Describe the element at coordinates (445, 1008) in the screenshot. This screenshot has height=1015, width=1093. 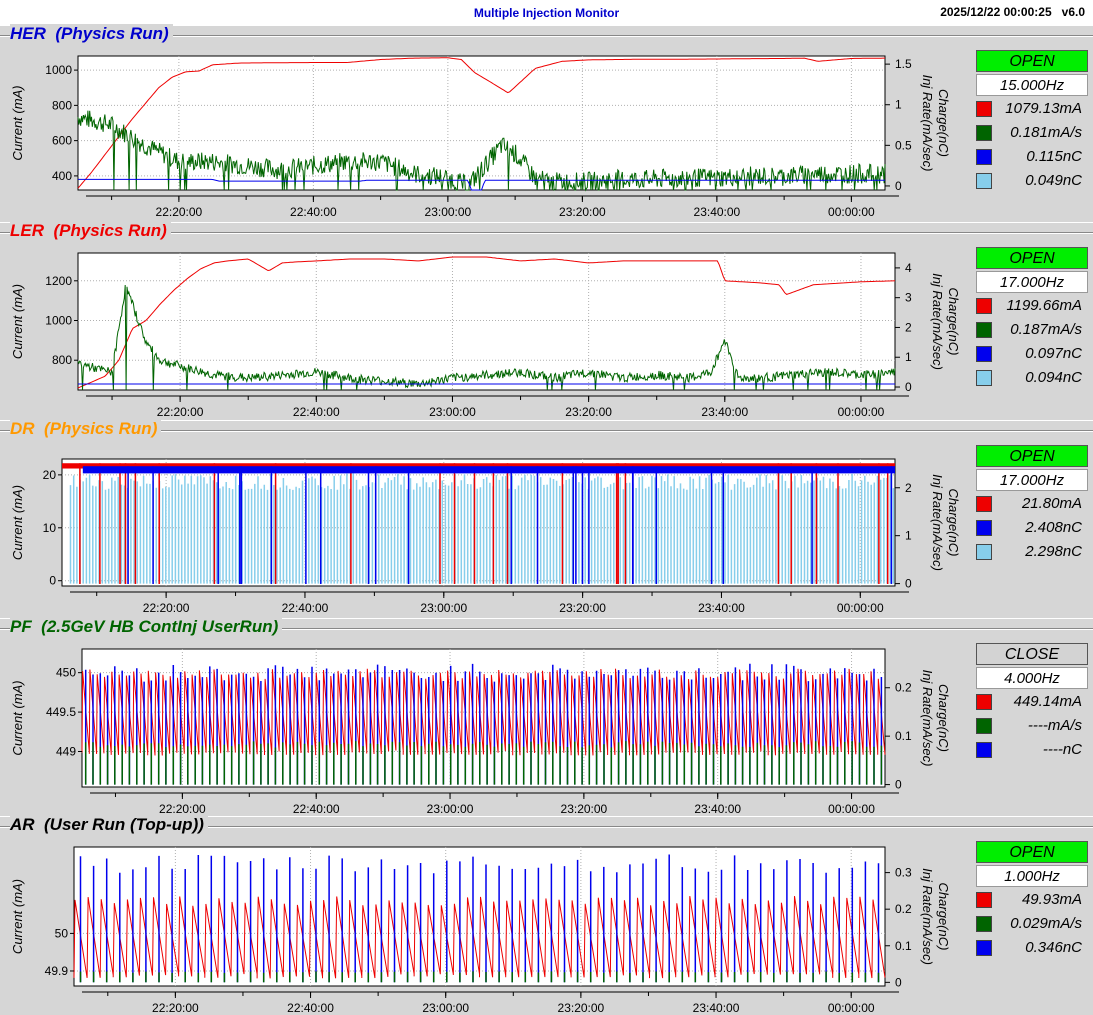
I see `x-tick-label: 23:00:00` at that location.